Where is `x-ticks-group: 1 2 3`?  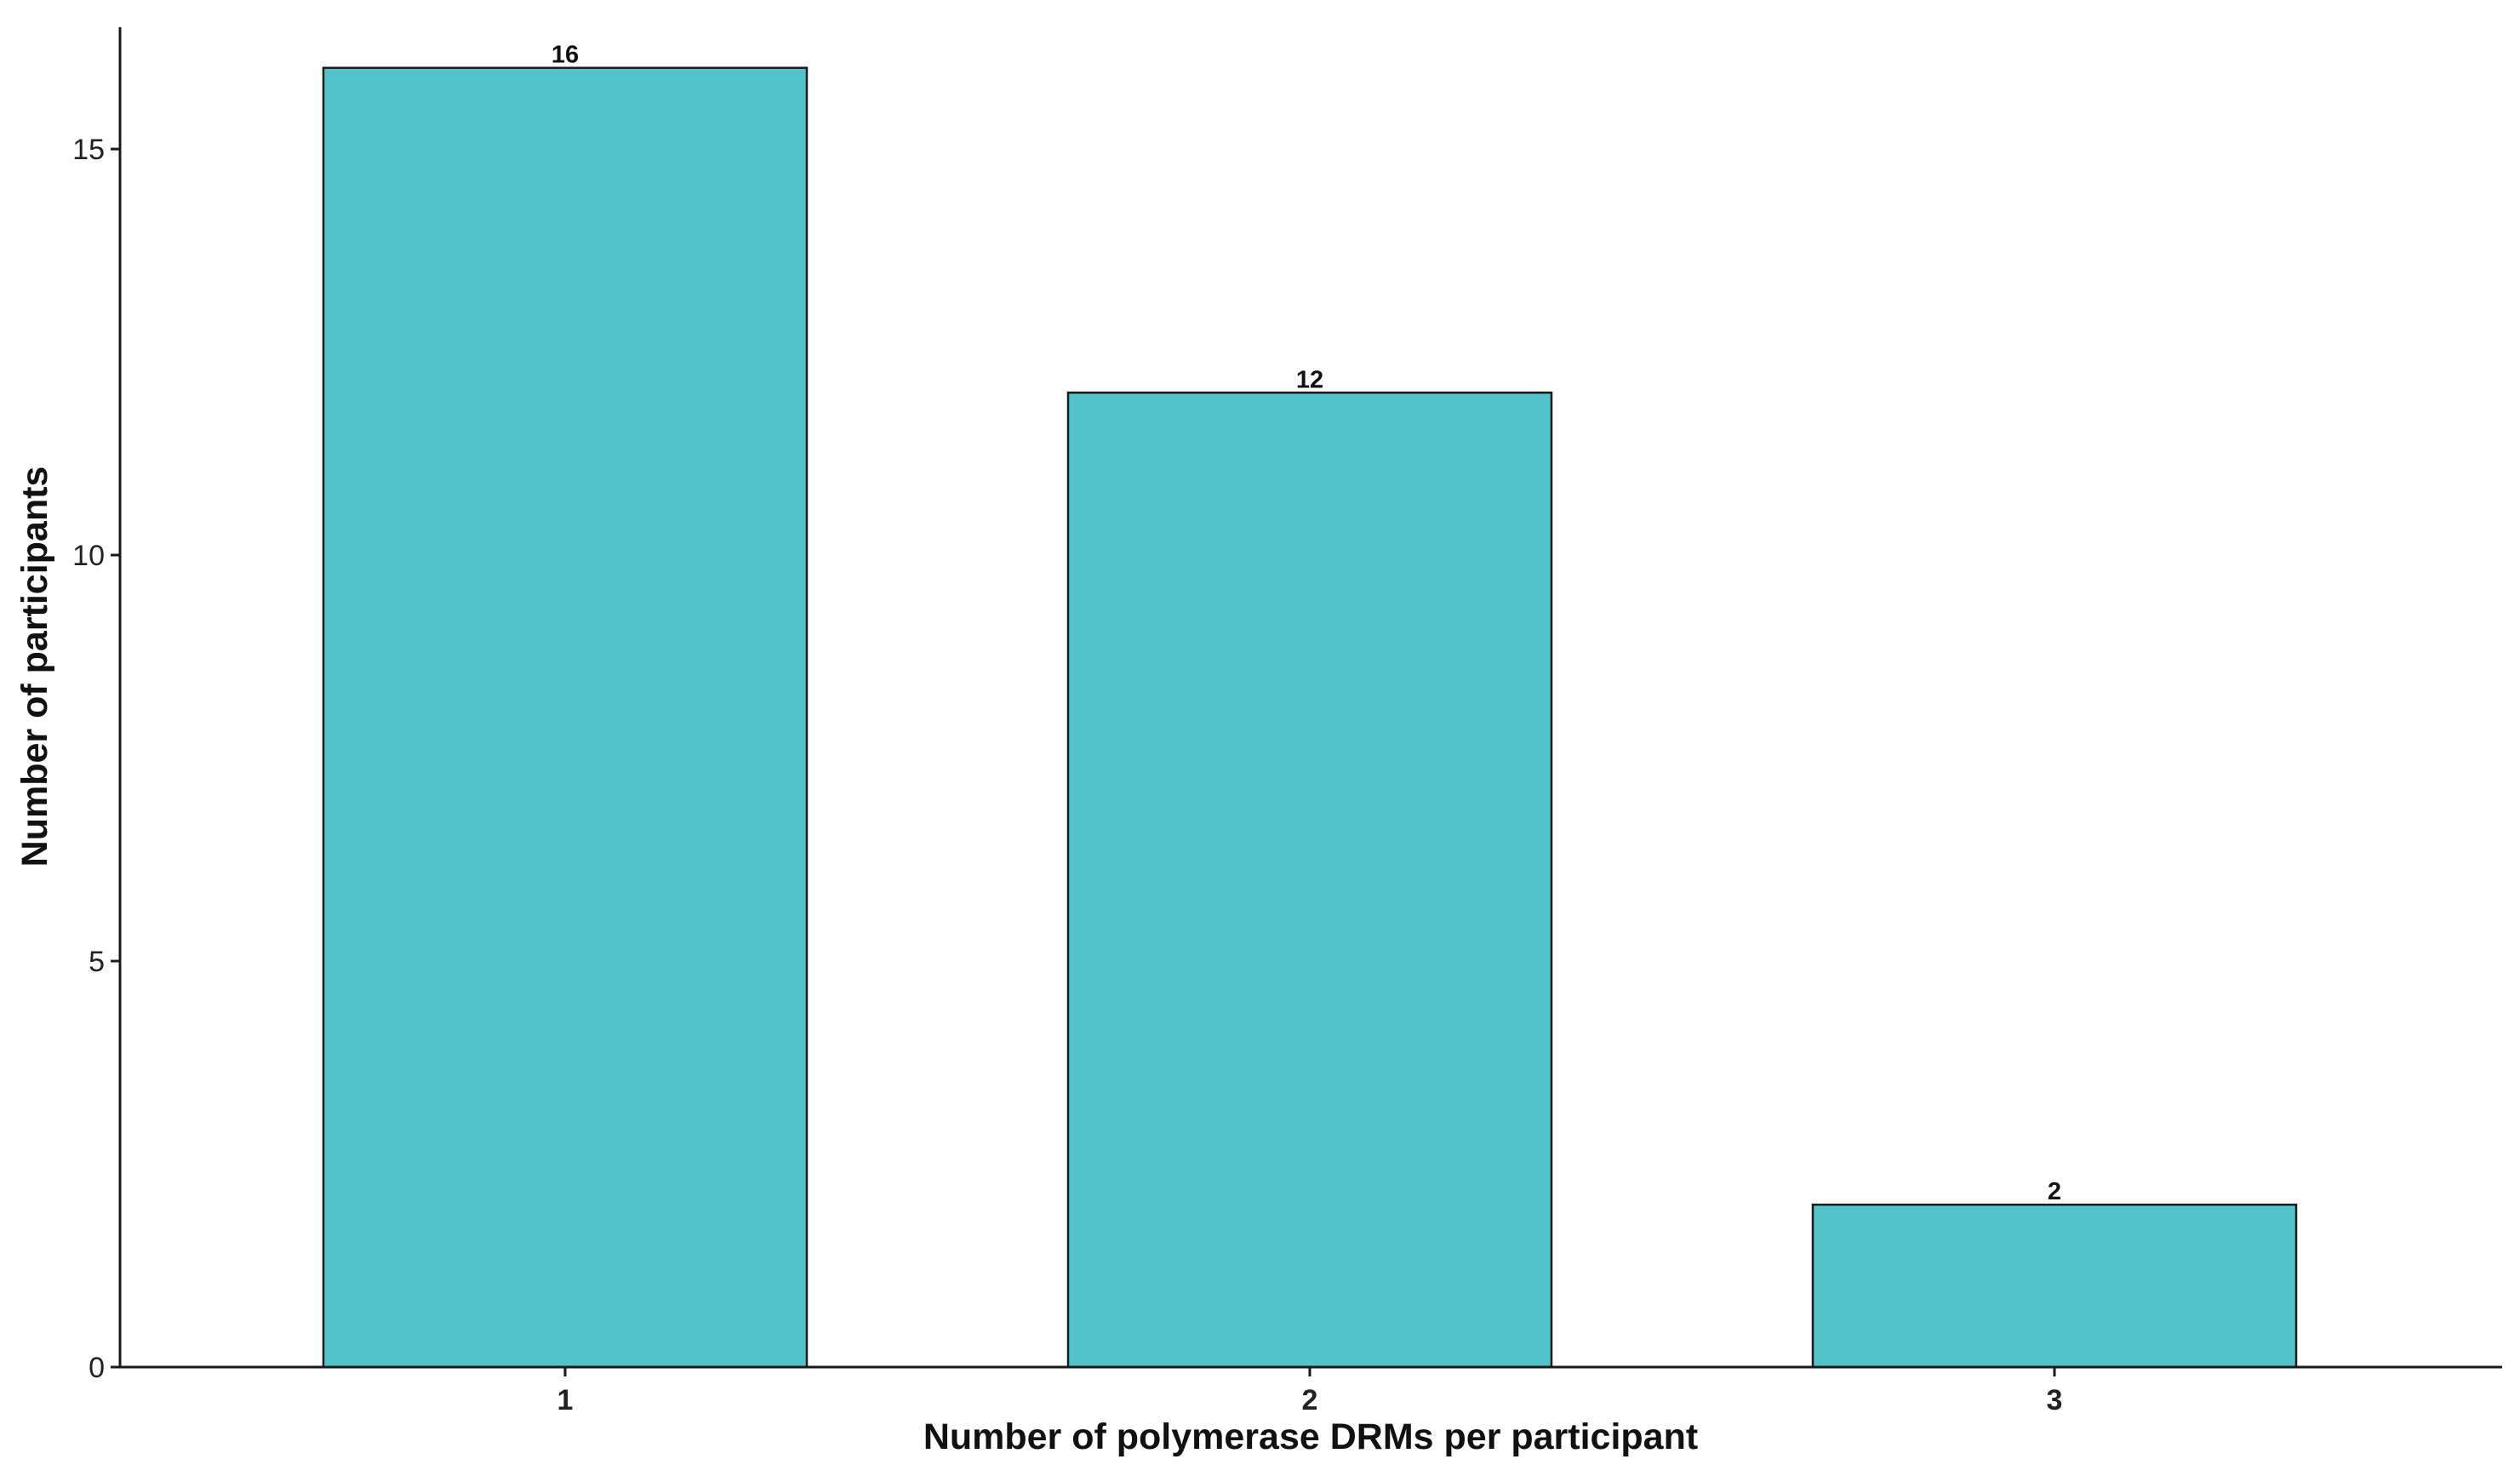
x-ticks-group: 1 2 3 is located at coordinates (1310, 1391).